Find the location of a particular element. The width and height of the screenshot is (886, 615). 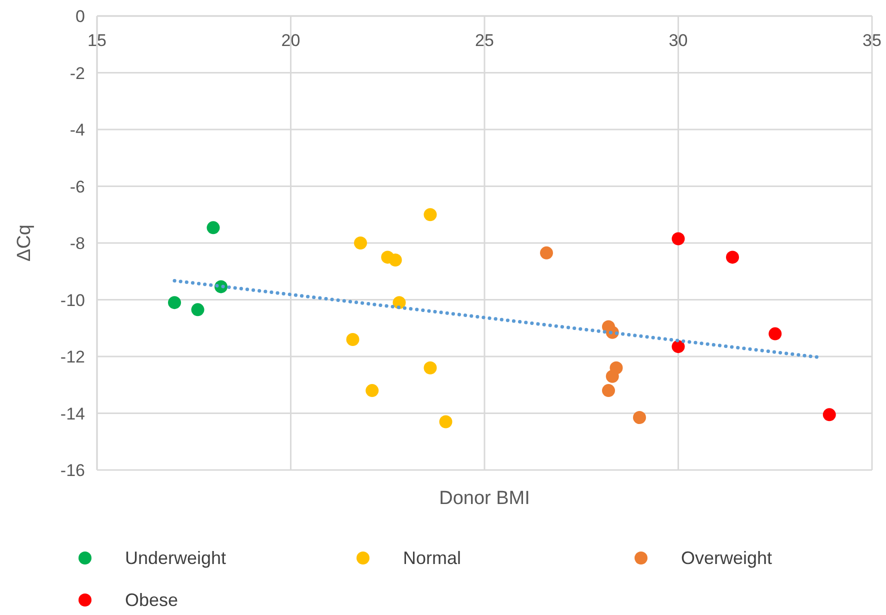

y-tick-label: -10 is located at coordinates (72, 300).